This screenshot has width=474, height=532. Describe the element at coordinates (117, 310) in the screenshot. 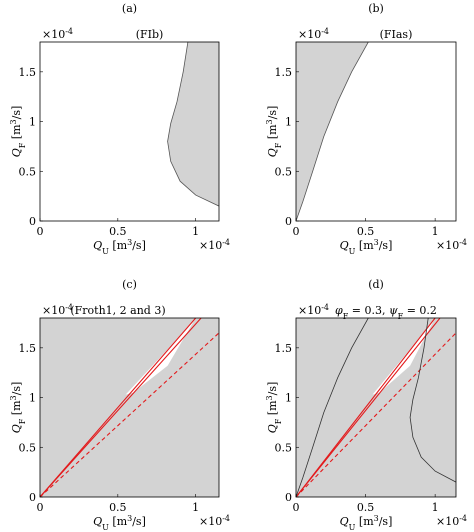

I see `chart-title: (Froth1, 2 and 3)` at that location.